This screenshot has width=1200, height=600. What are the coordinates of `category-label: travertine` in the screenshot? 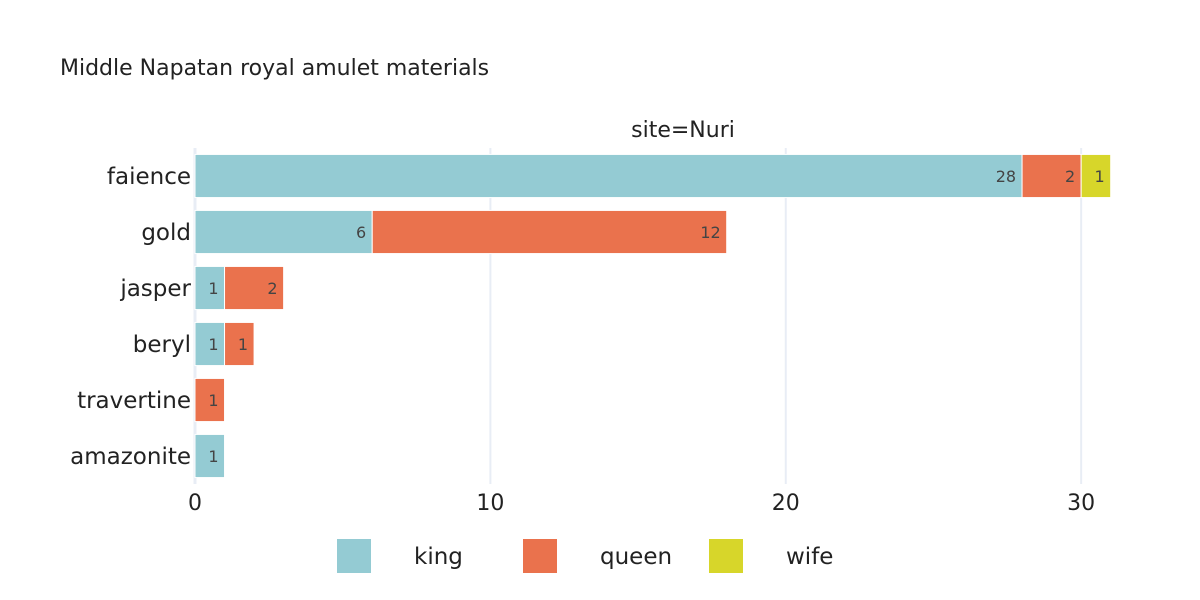 It's located at (134, 401).